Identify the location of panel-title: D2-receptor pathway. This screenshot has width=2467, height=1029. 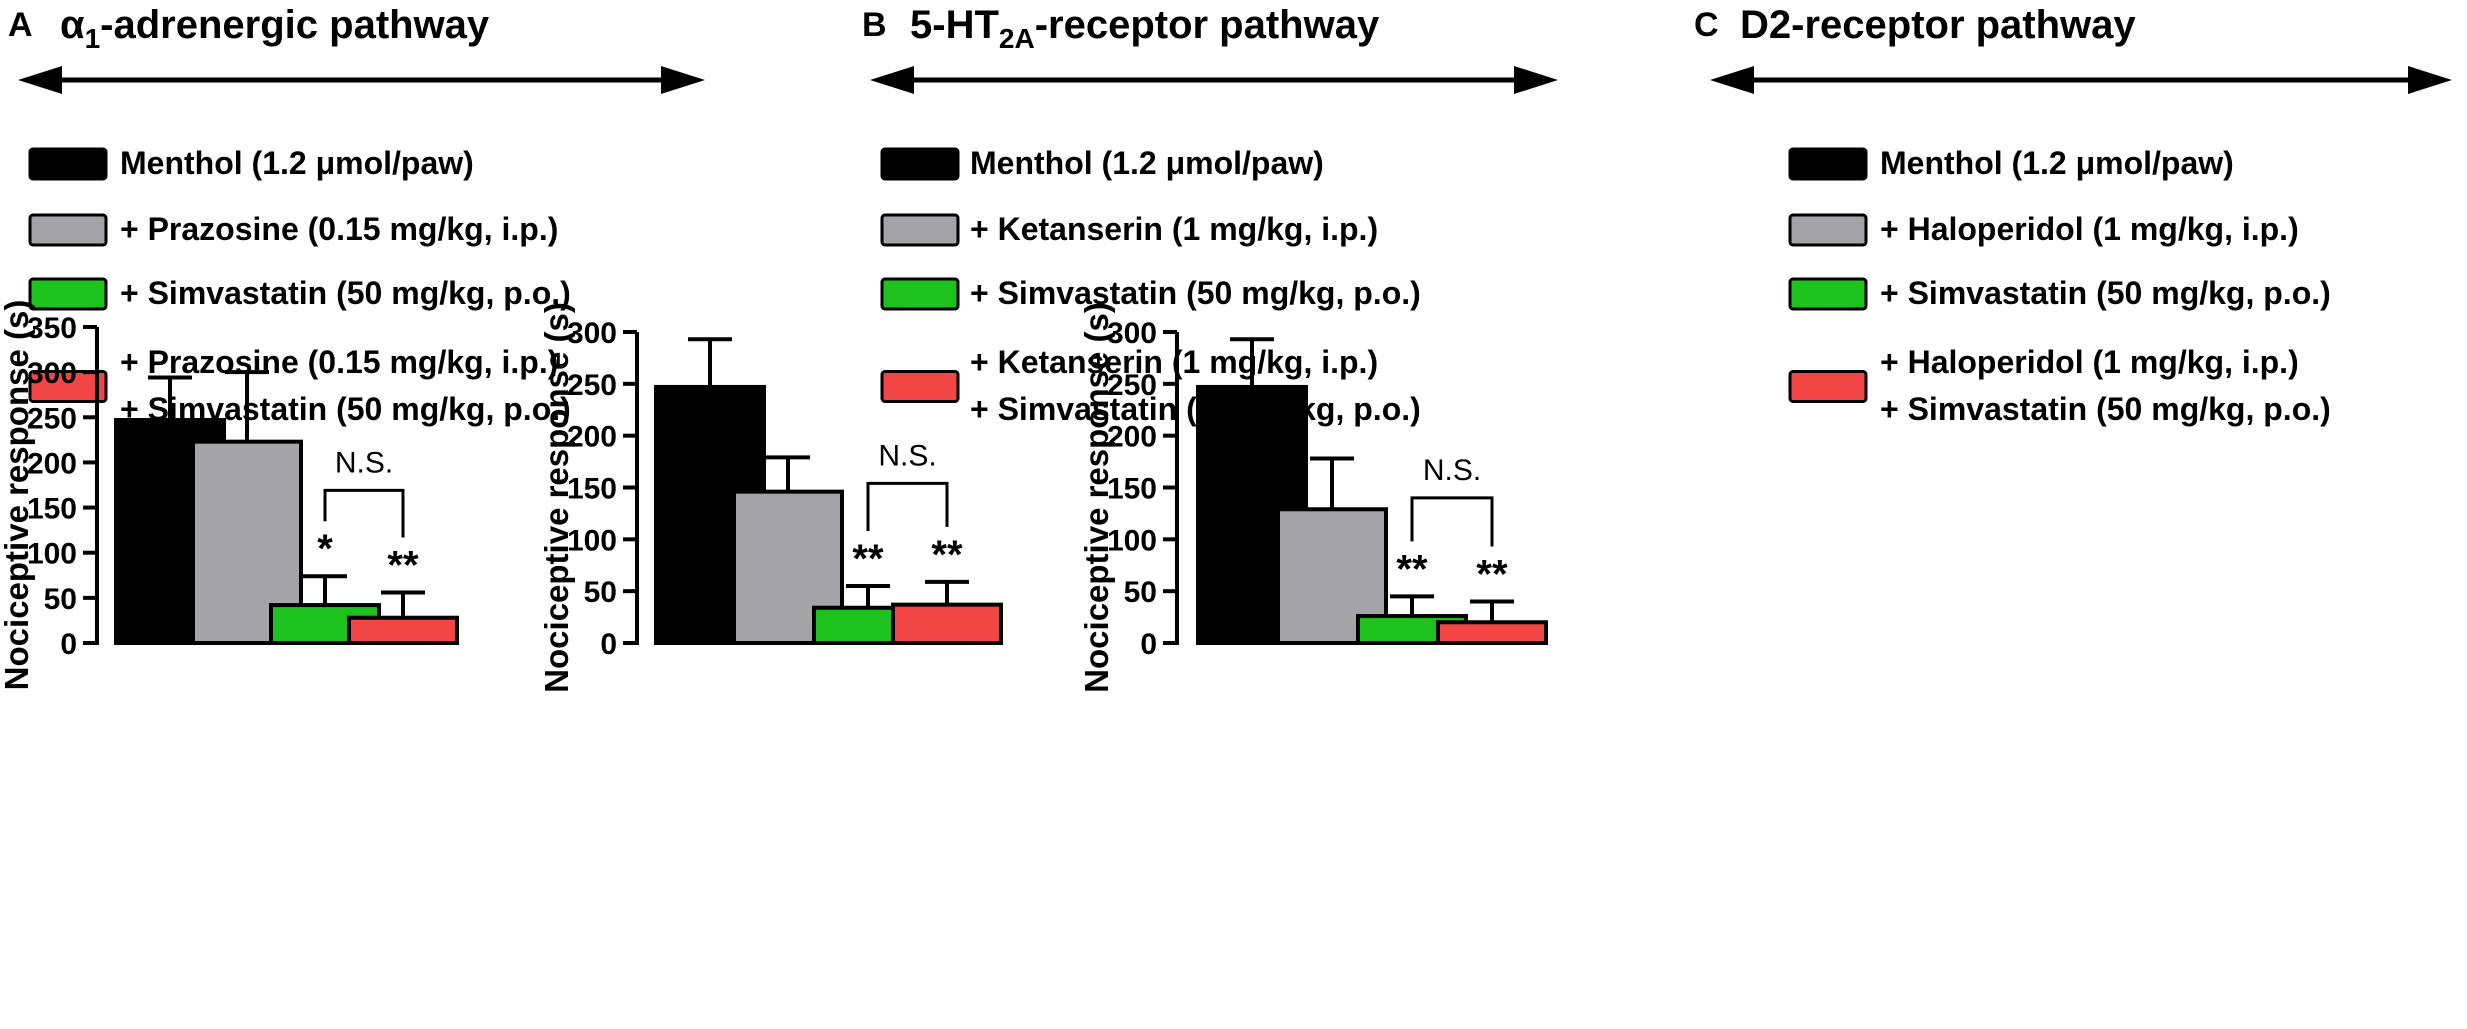
(1938, 25).